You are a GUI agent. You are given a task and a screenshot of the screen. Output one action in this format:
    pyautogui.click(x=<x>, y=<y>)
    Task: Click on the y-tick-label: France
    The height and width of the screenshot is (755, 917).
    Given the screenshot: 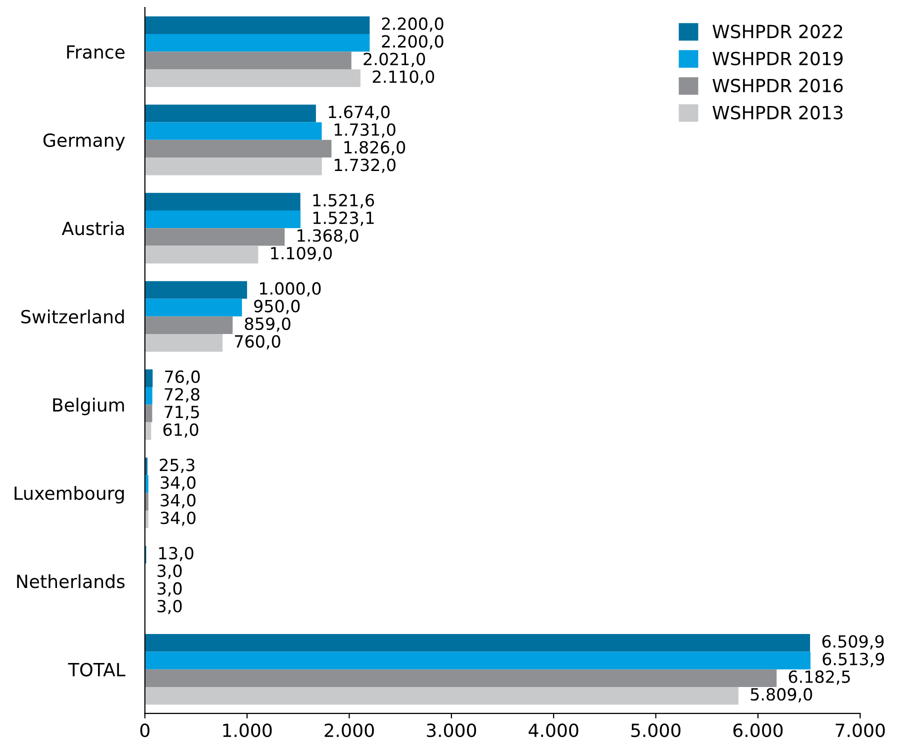 What is the action you would take?
    pyautogui.click(x=95, y=52)
    